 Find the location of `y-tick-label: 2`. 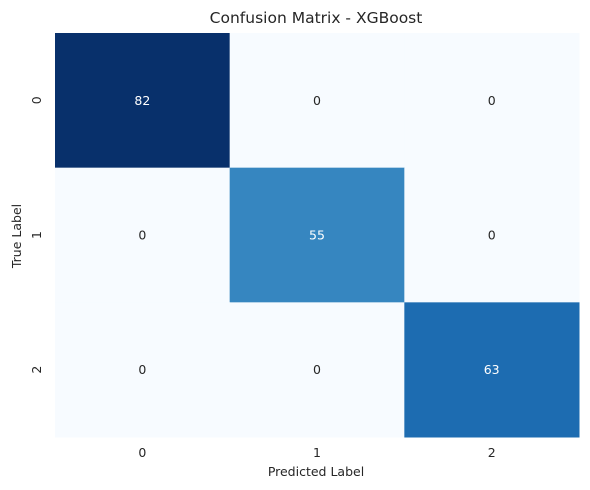

y-tick-label: 2 is located at coordinates (36, 370).